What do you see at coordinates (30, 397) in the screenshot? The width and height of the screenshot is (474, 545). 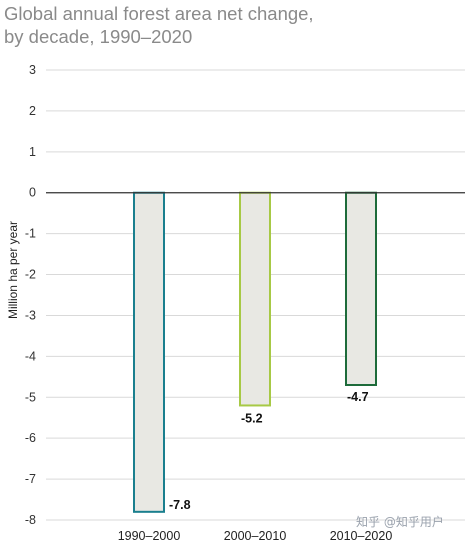 I see `y-tick-label: -5` at bounding box center [30, 397].